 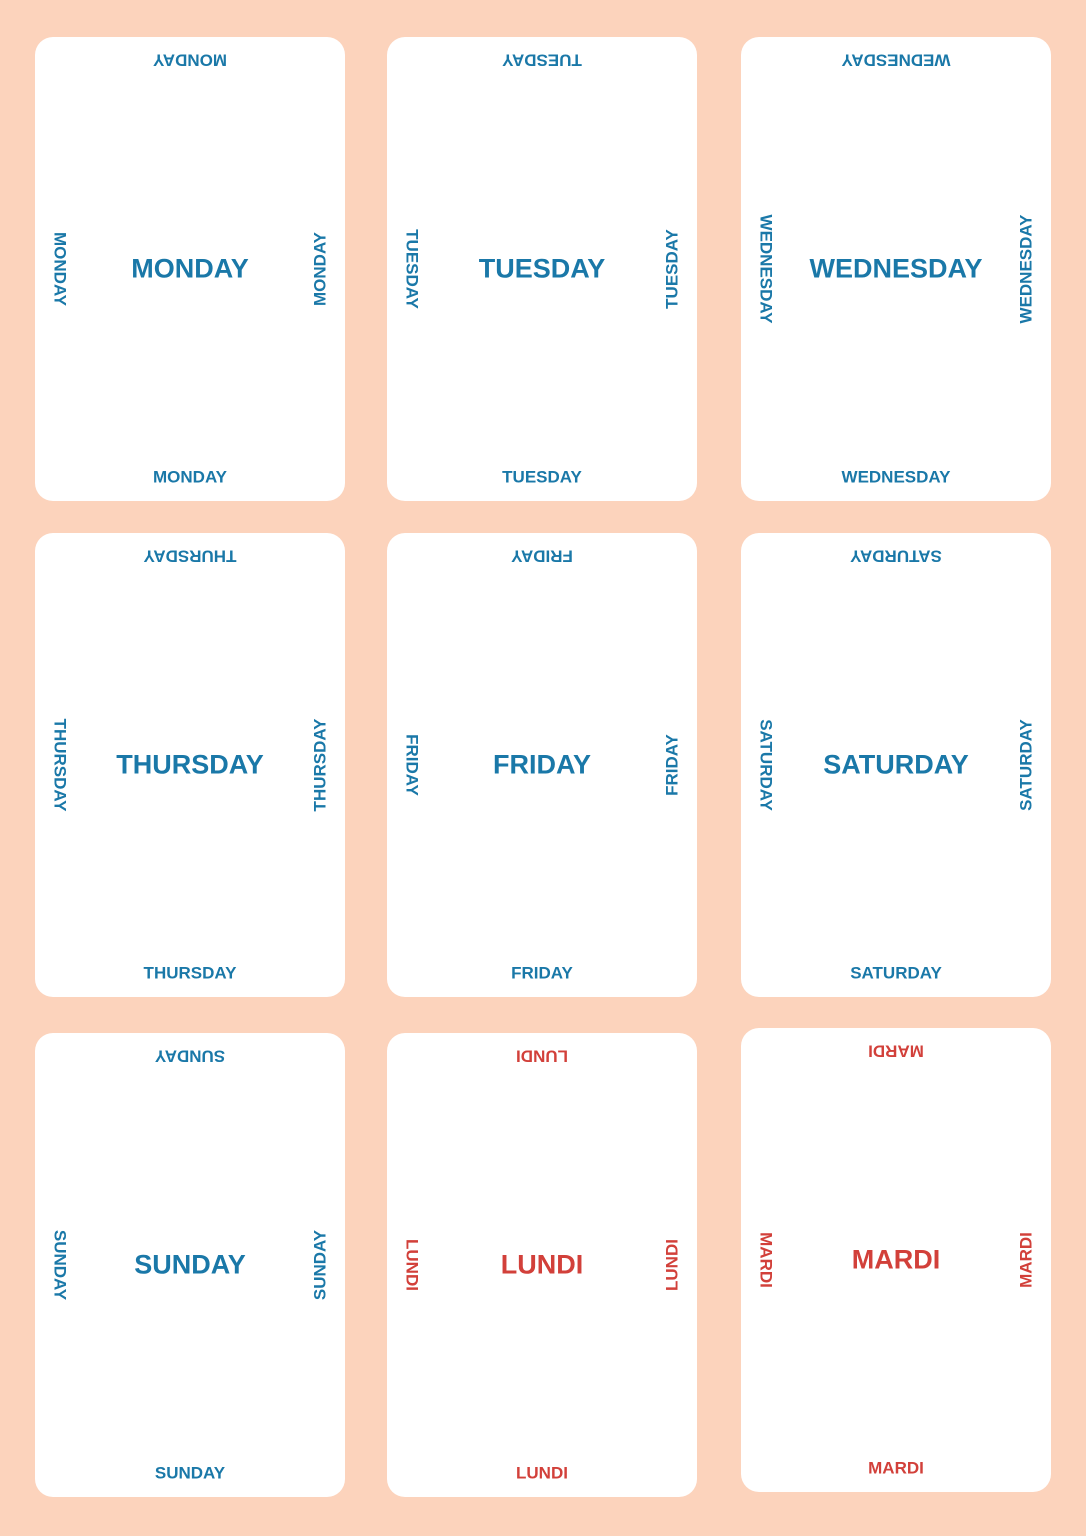 I want to click on card-label-right: WEDNESDAY, so click(x=1026, y=269).